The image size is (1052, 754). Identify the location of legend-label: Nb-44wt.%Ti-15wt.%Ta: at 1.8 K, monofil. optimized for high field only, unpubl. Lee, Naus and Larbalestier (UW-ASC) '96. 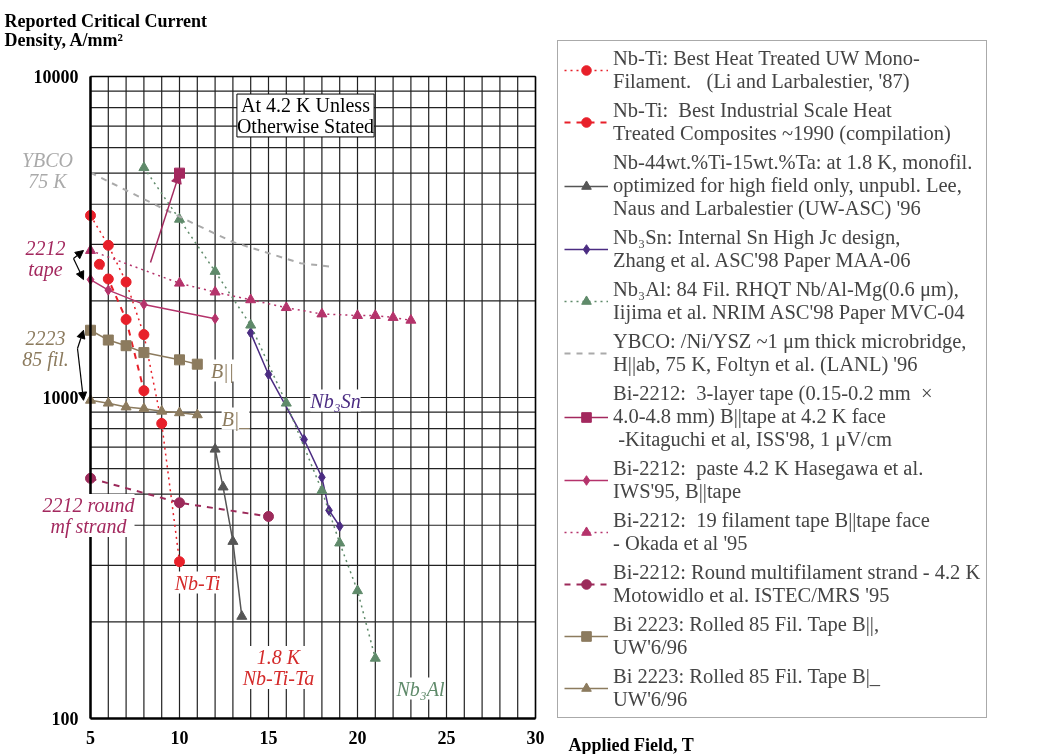
(793, 185).